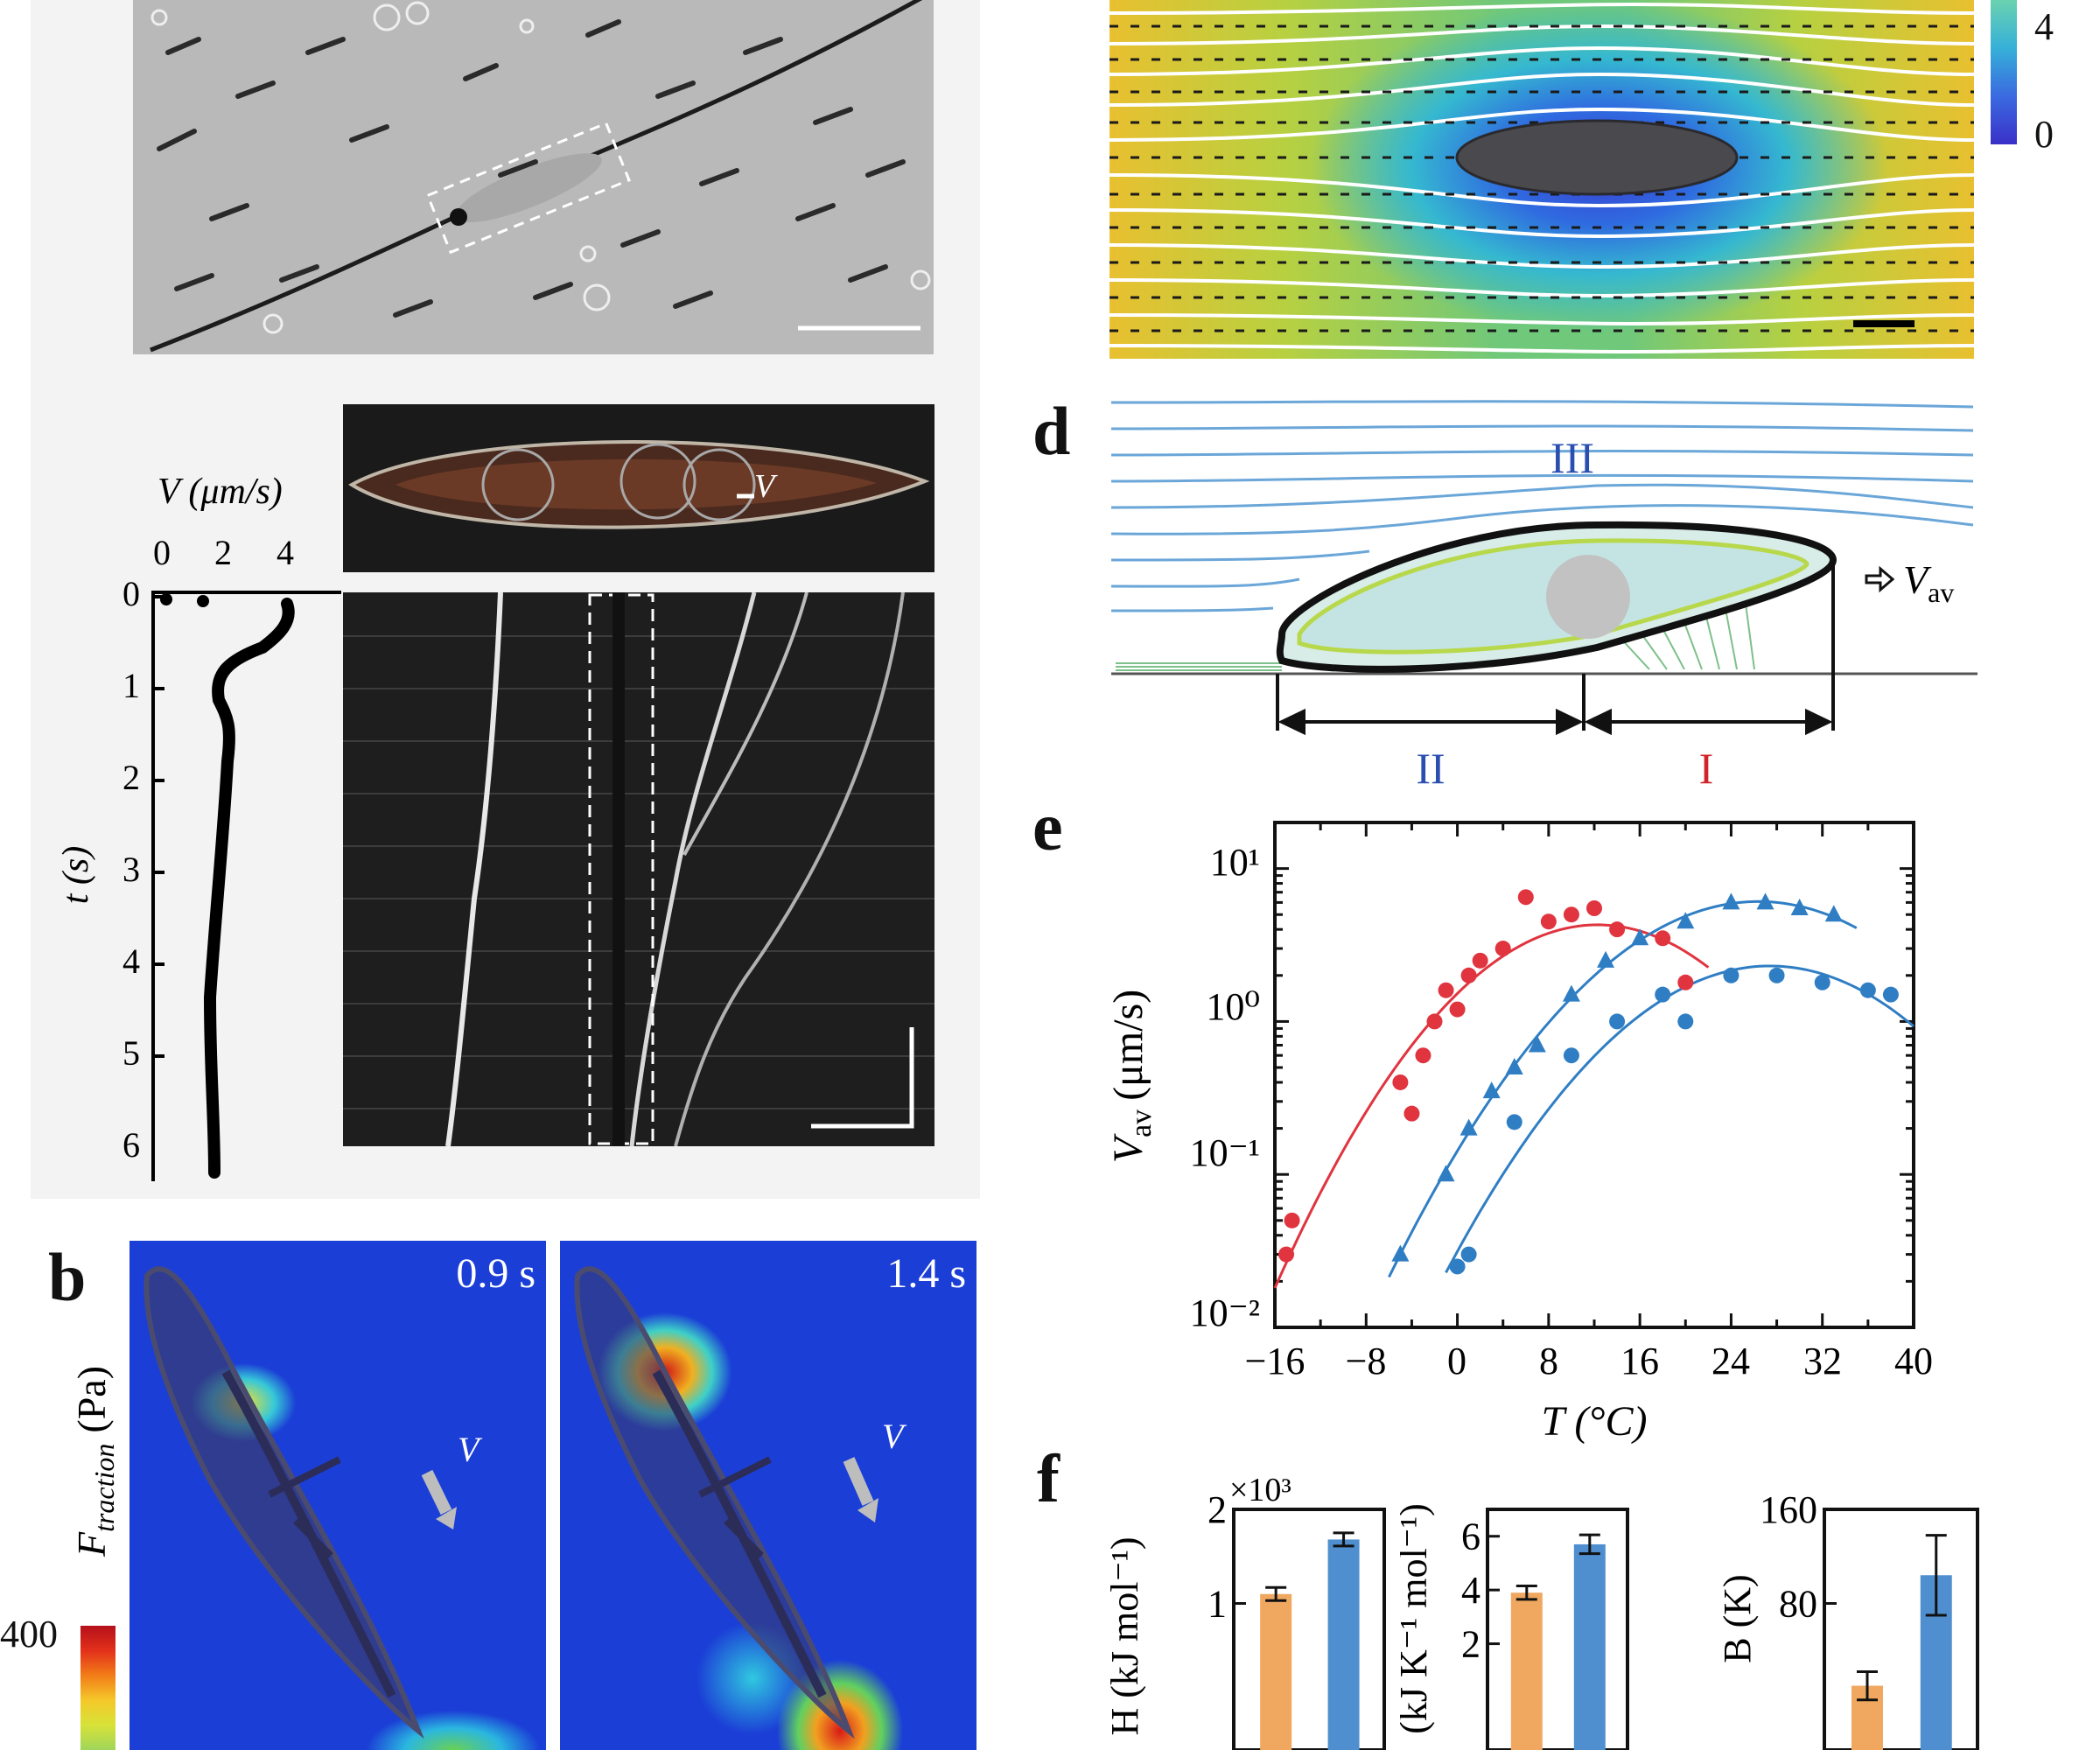  I want to click on kymograph, so click(638, 869).